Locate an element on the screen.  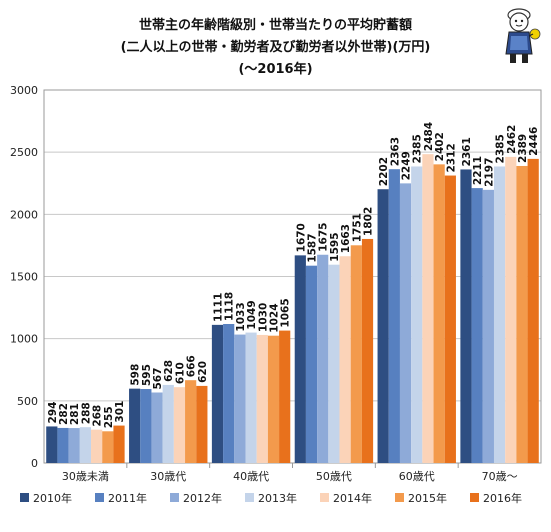
data-label: 2385 is located at coordinates (418, 148).